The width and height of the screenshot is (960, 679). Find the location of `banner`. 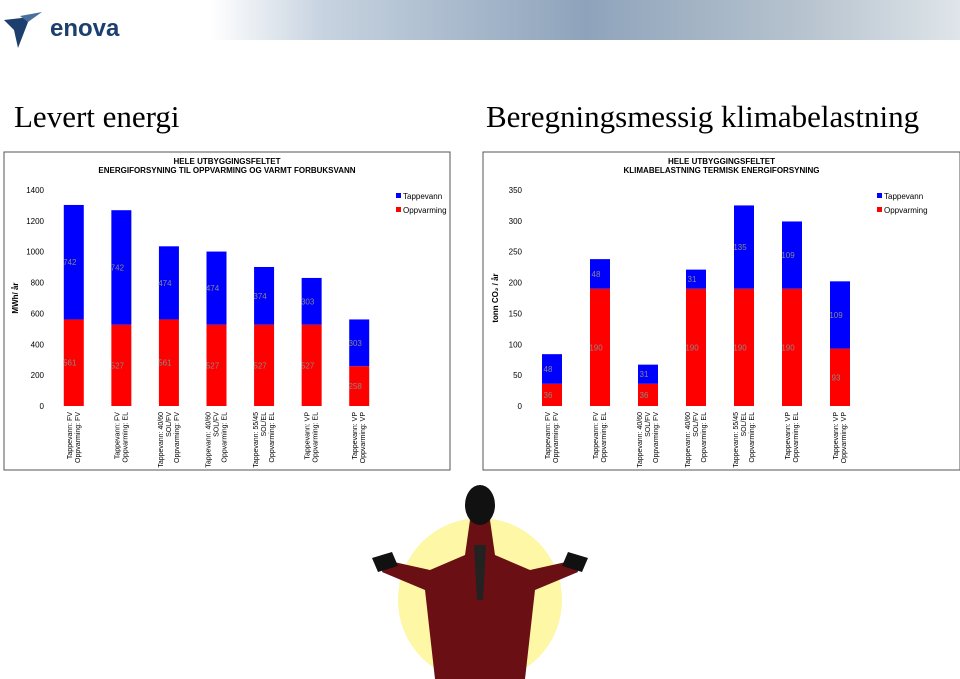

banner is located at coordinates (585, 20).